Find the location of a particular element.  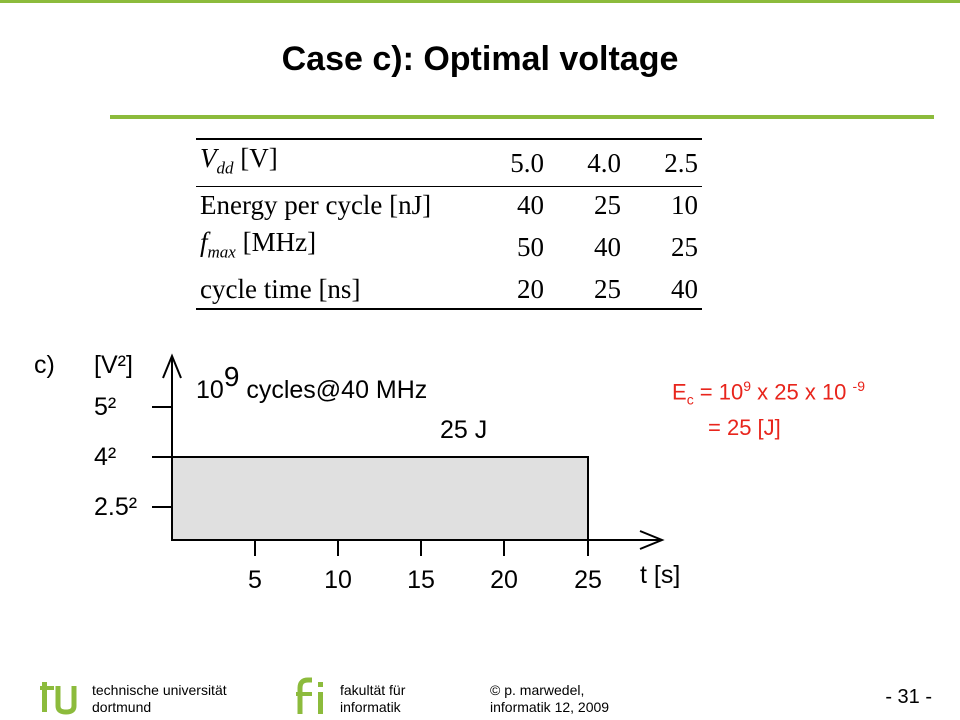

y-tick-label: 4² is located at coordinates (105, 457).